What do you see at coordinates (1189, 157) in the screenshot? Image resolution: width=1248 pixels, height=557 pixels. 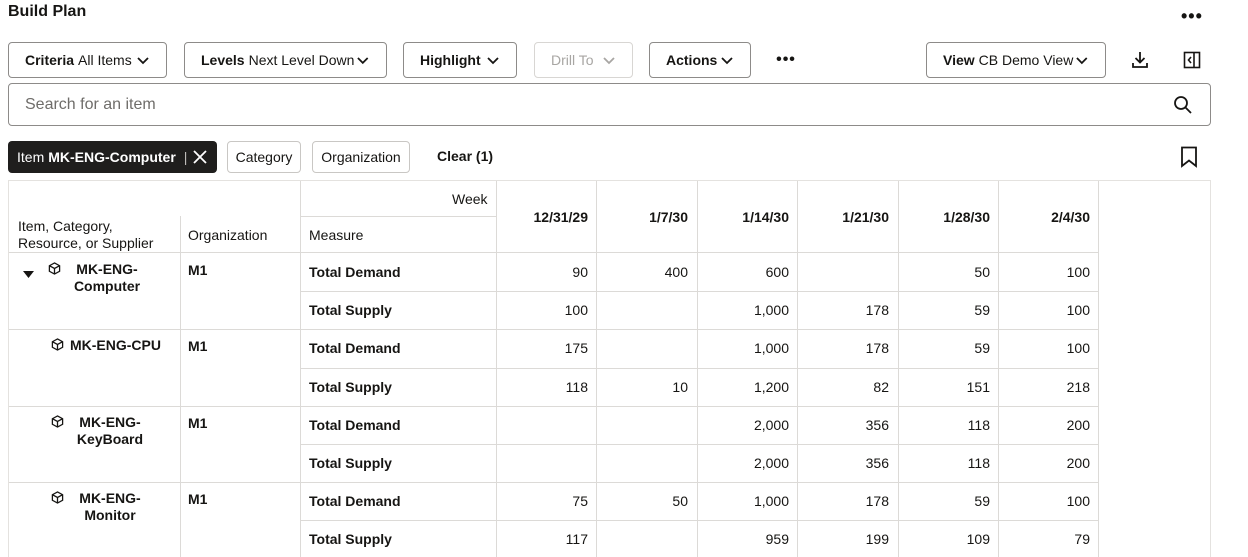 I see `bookmark-icon` at bounding box center [1189, 157].